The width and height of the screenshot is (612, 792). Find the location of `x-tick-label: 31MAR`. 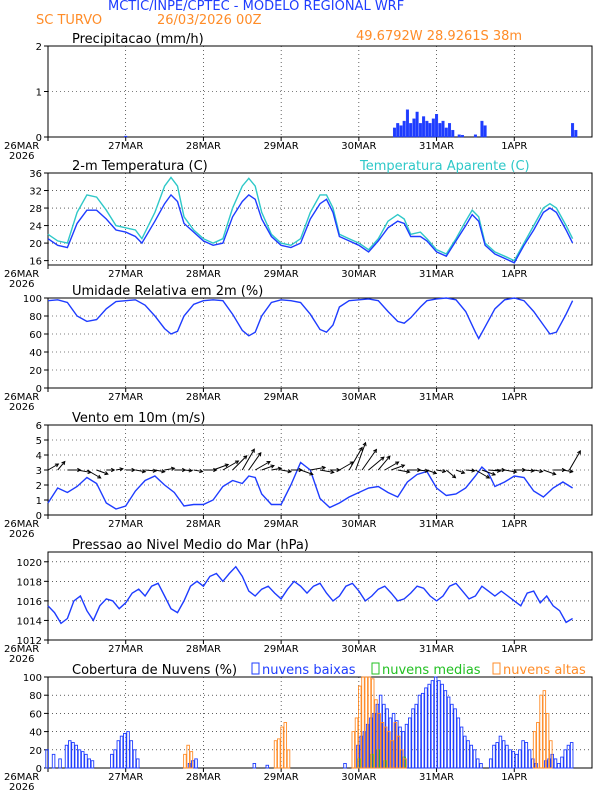

x-tick-label: 31MAR is located at coordinates (436, 524).